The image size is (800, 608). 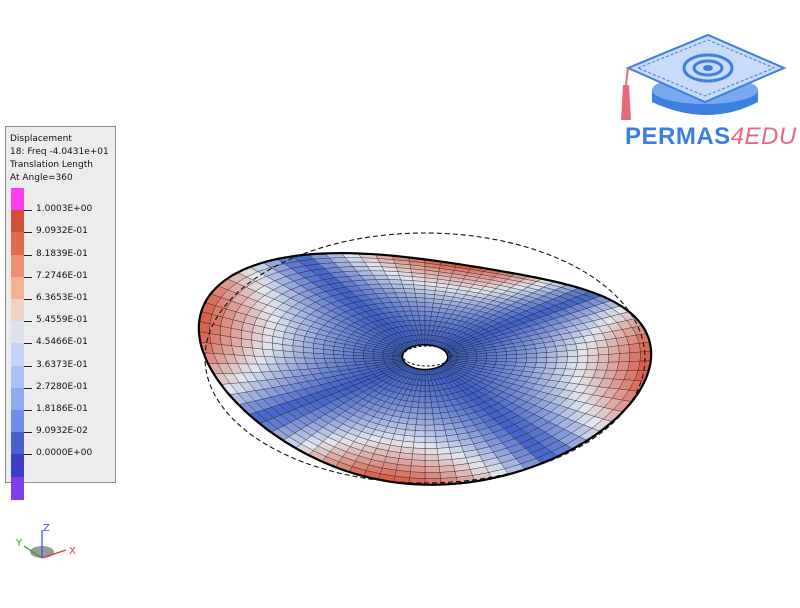 What do you see at coordinates (72, 551) in the screenshot?
I see `axis-label-x: X` at bounding box center [72, 551].